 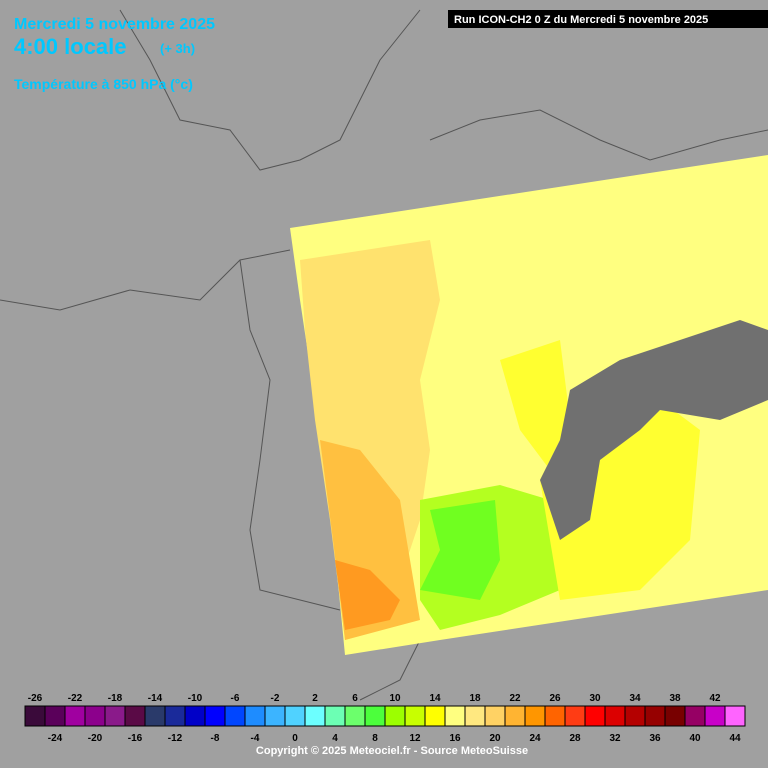 I want to click on legend-label: 26, so click(x=555, y=698).